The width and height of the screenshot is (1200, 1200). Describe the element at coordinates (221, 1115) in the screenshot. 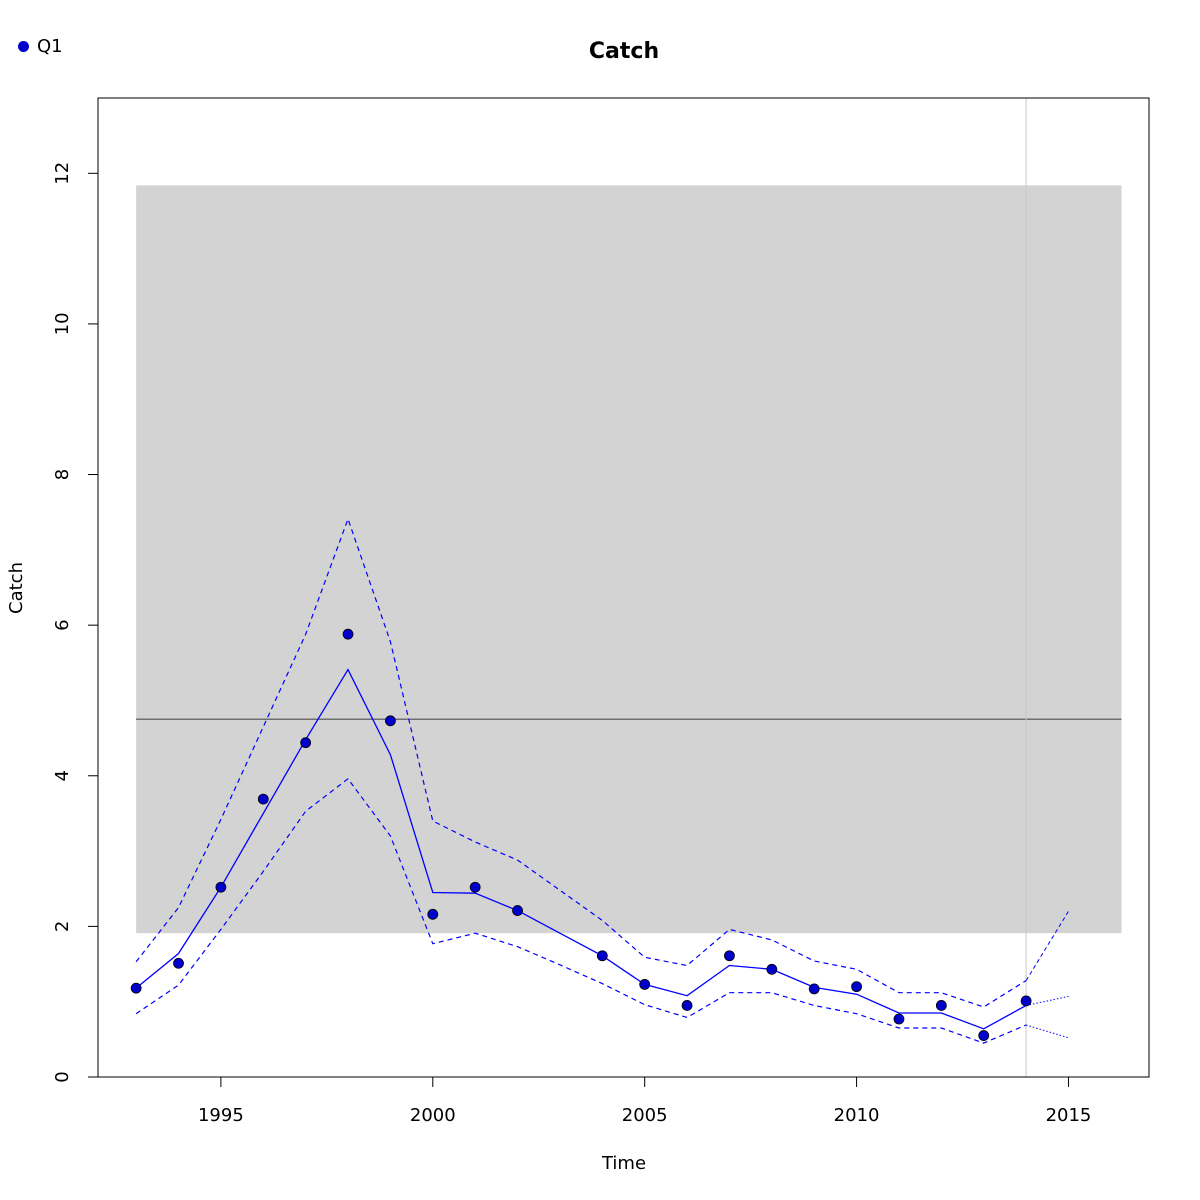

I see `x-tick-label: 1995` at that location.